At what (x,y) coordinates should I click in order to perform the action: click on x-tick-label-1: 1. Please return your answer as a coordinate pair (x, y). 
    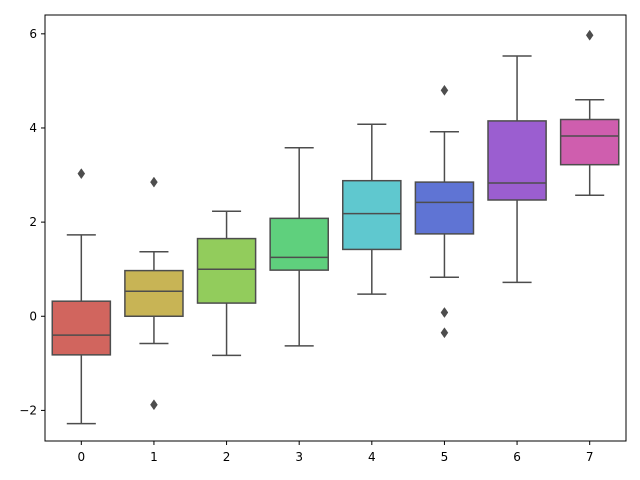
    Looking at the image, I should click on (154, 457).